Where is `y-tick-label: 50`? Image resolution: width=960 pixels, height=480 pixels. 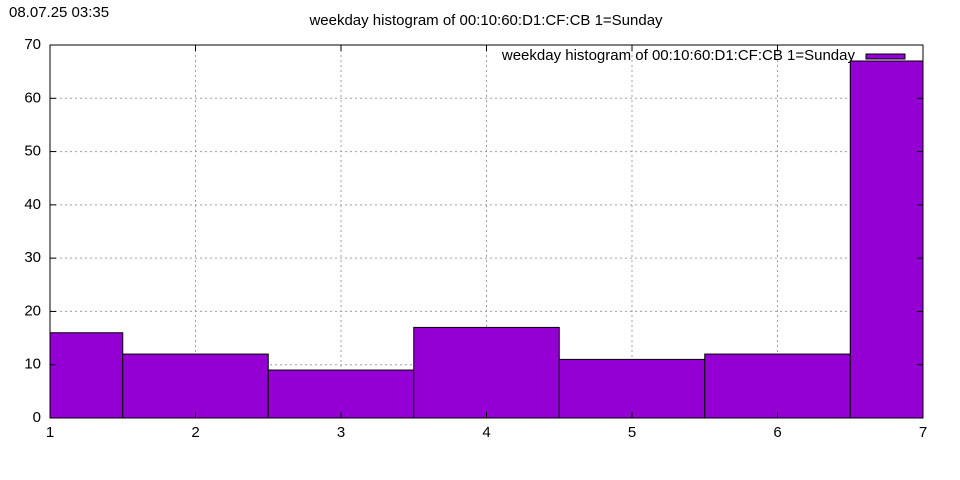 y-tick-label: 50 is located at coordinates (32, 151).